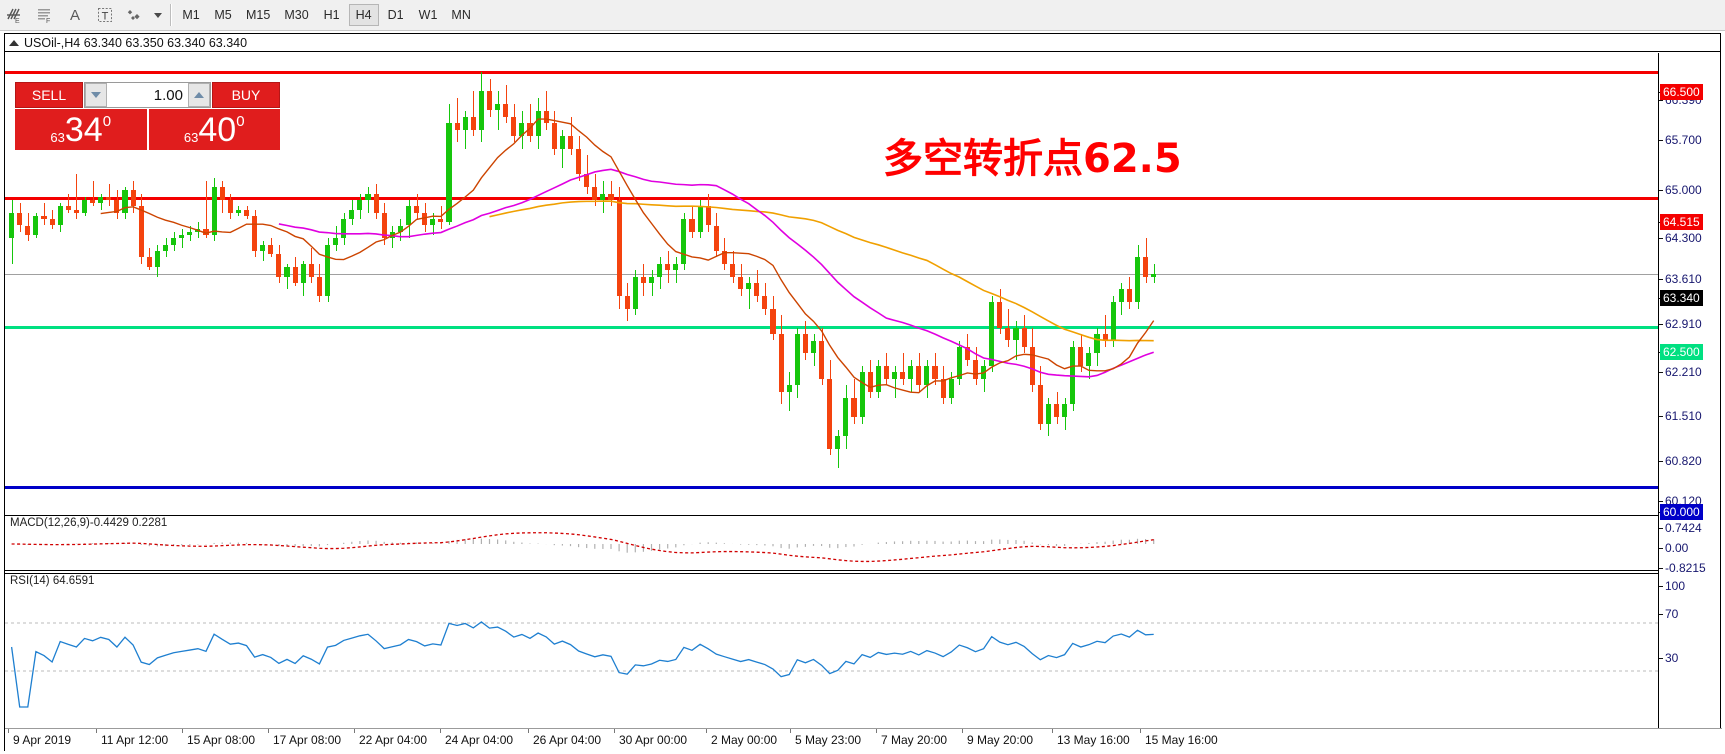  I want to click on axis-price-badge: 66.500, so click(1681, 92).